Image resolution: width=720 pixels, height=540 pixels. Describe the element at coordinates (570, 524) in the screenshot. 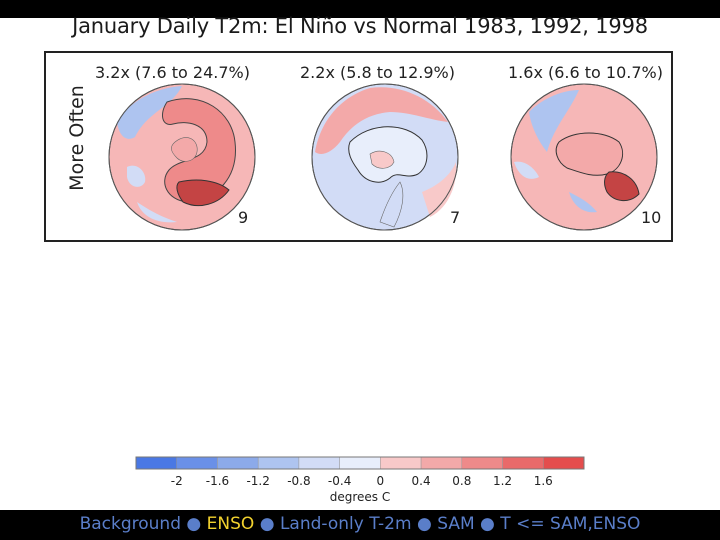

I see `legend-t-sam-enso: T <= SAM,ENSO` at that location.